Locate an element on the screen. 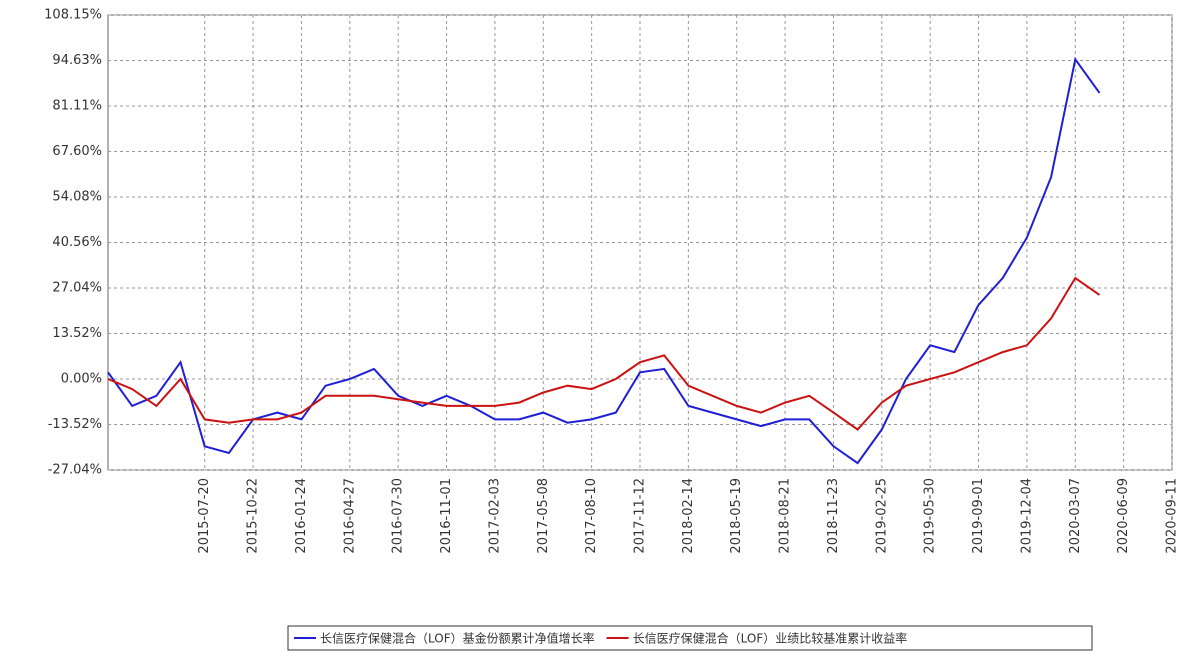 The height and width of the screenshot is (659, 1186). y-tick-label: 108.15% is located at coordinates (73, 15).